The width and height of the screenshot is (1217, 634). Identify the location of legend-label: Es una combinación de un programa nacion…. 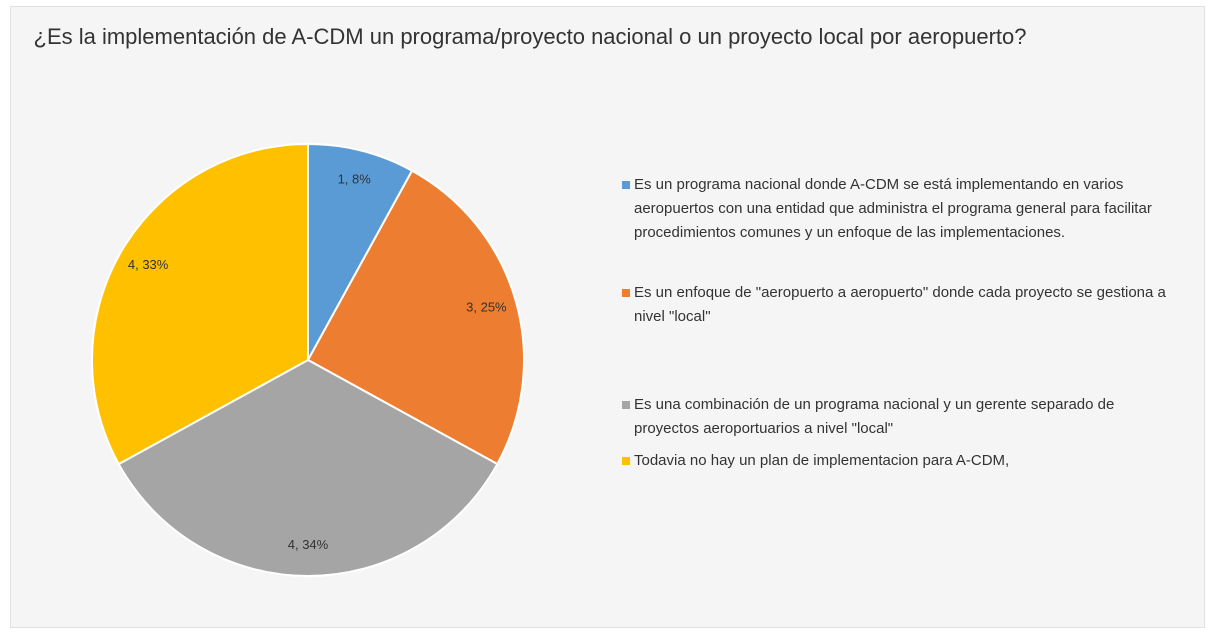
(874, 416).